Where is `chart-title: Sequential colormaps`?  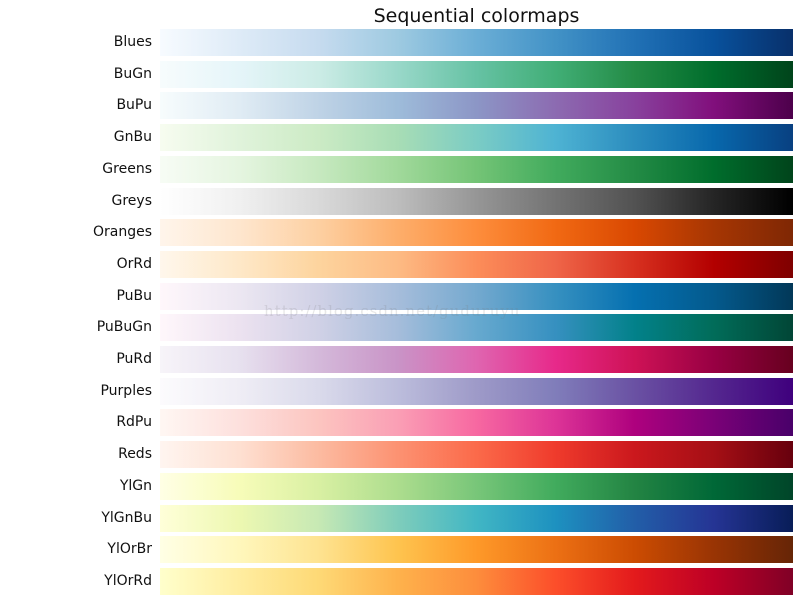
chart-title: Sequential colormaps is located at coordinates (476, 16).